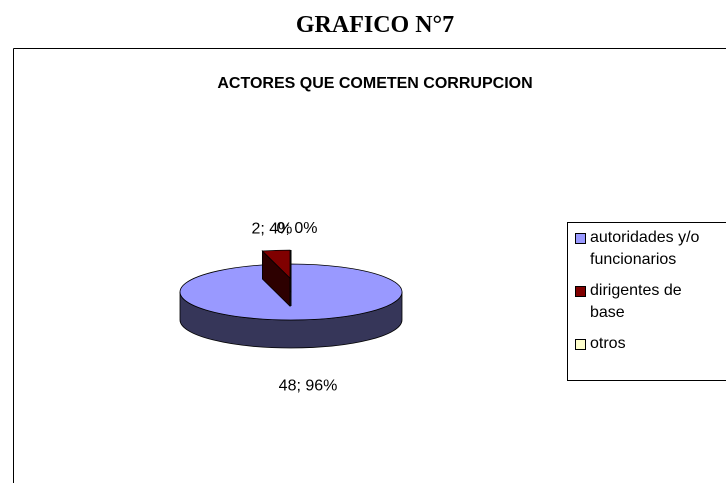 The image size is (726, 483). What do you see at coordinates (650, 344) in the screenshot?
I see `legend-item: otros` at bounding box center [650, 344].